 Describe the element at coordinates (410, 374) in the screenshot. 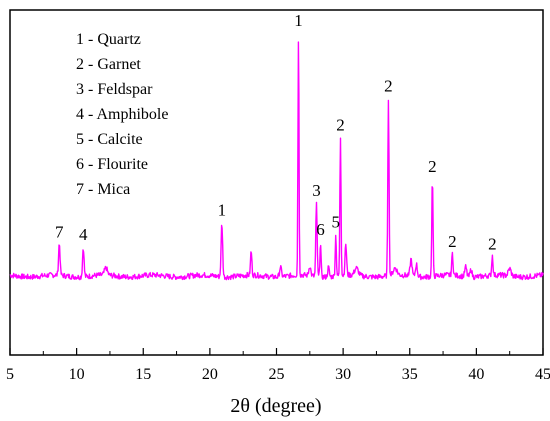

I see `x-tick-label: 35` at that location.